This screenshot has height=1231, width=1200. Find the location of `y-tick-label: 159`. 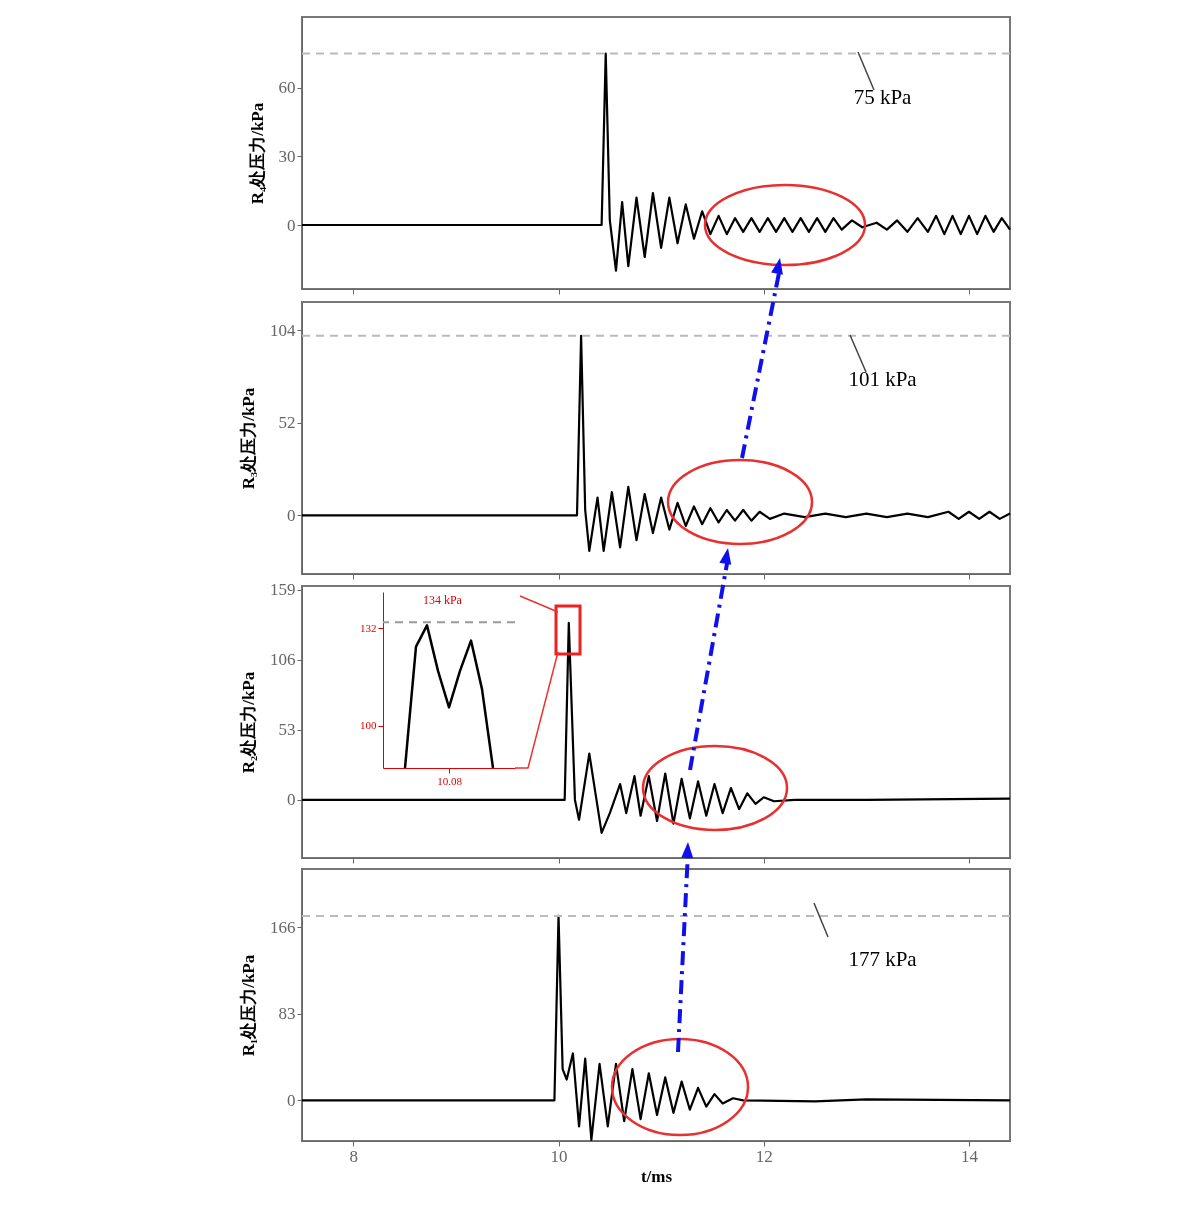

y-tick-label: 159 is located at coordinates (283, 590).